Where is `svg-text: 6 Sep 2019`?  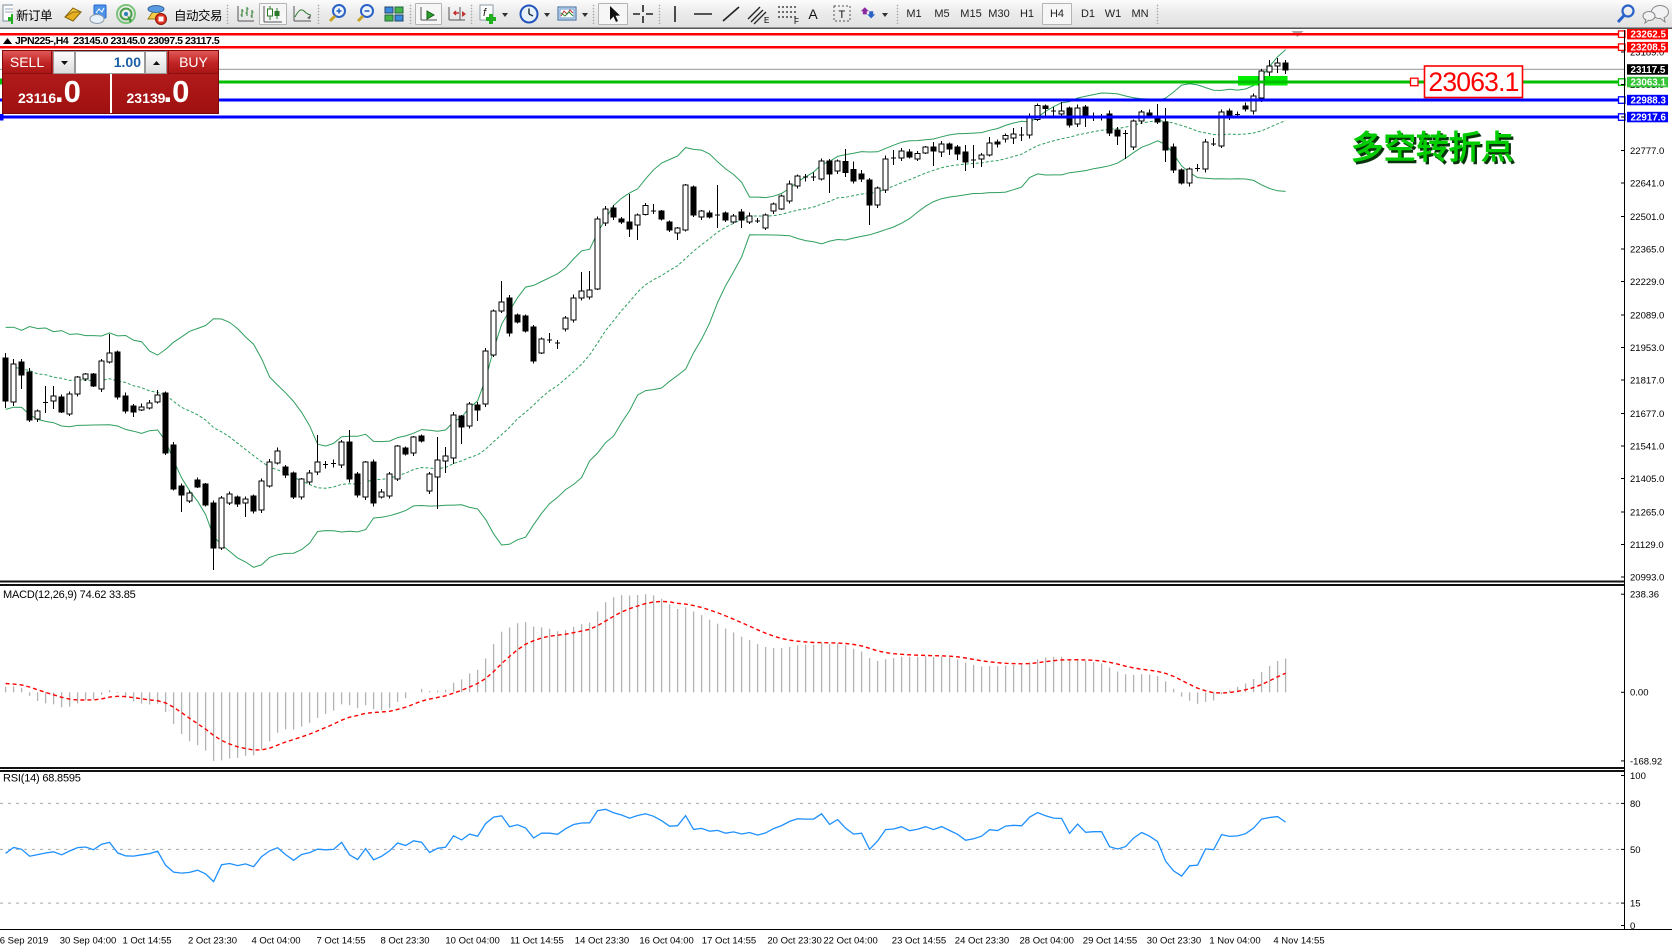 svg-text: 6 Sep 2019 is located at coordinates (24, 941).